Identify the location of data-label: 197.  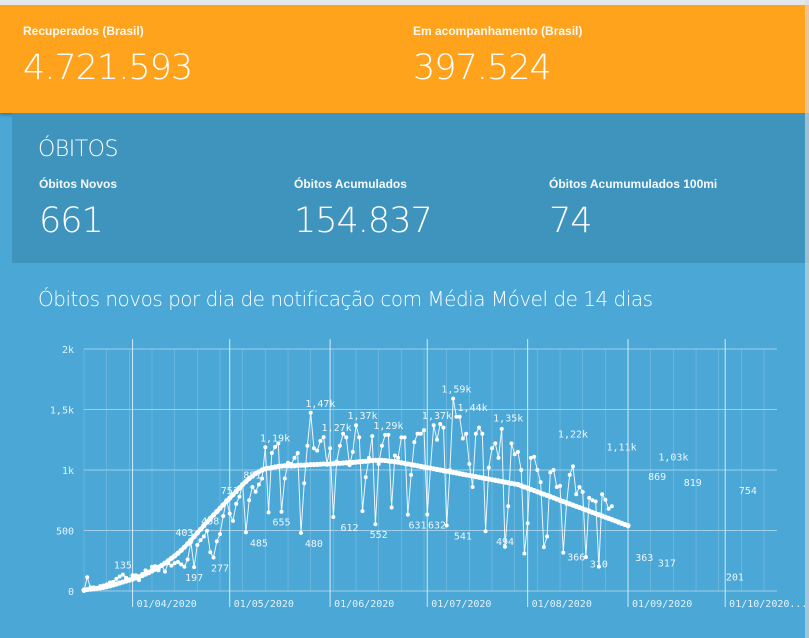
(194, 578).